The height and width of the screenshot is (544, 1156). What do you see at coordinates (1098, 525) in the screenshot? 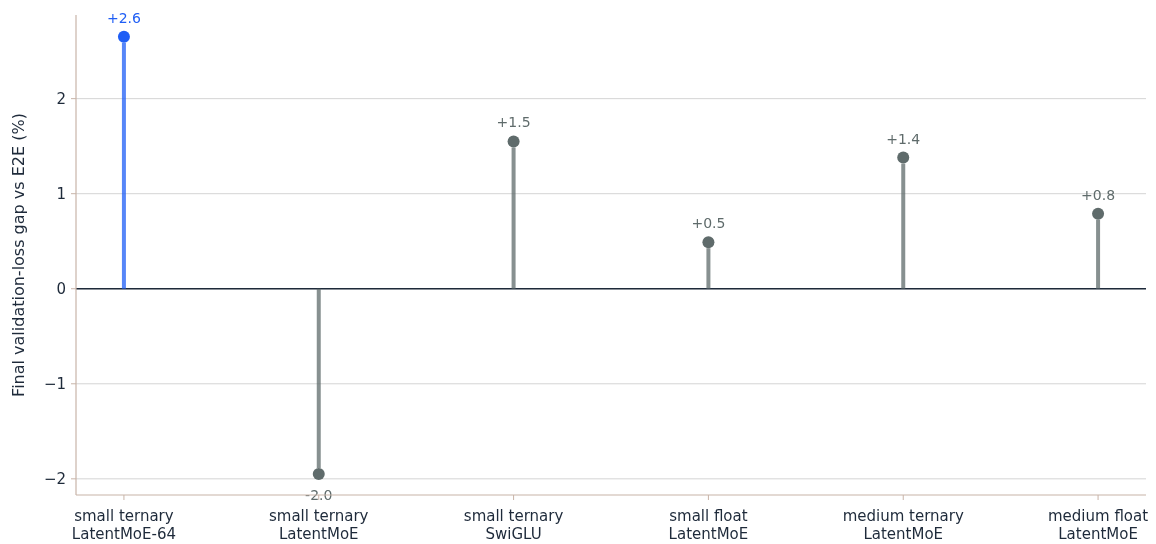
I see `x-tick-label: medium float LatentMoE` at bounding box center [1098, 525].